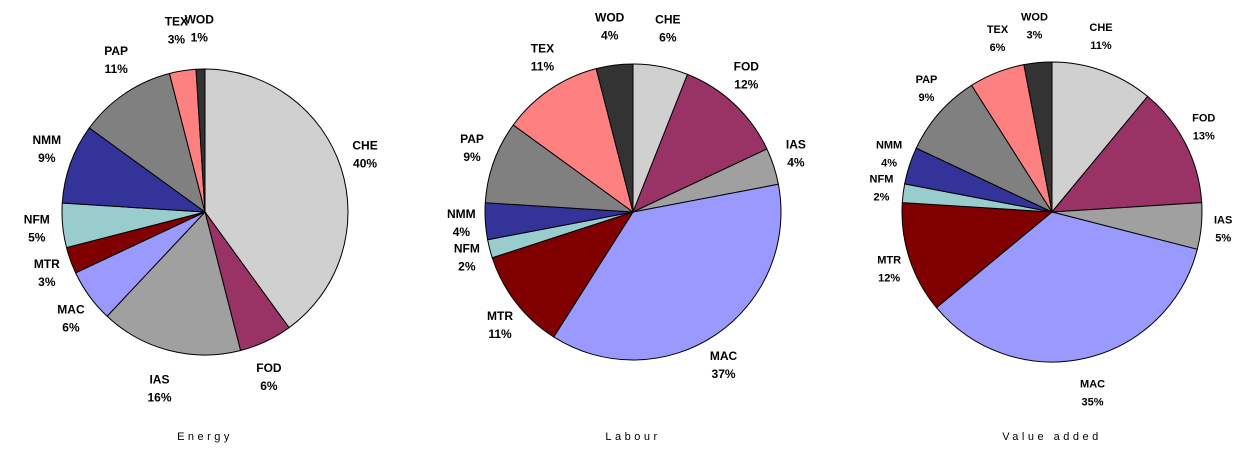 The width and height of the screenshot is (1234, 453). What do you see at coordinates (200, 37) in the screenshot?
I see `slice-value: 1%` at bounding box center [200, 37].